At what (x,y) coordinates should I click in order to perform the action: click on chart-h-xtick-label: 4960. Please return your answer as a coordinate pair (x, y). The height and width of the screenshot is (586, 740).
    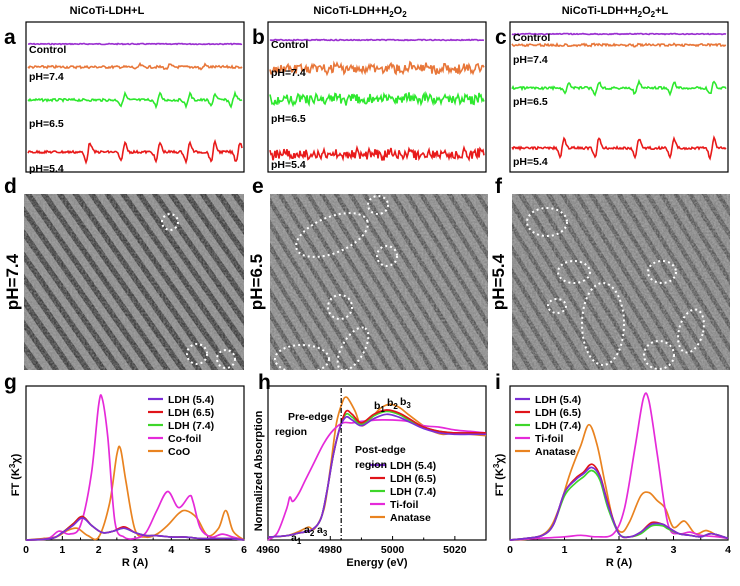
    Looking at the image, I should click on (268, 550).